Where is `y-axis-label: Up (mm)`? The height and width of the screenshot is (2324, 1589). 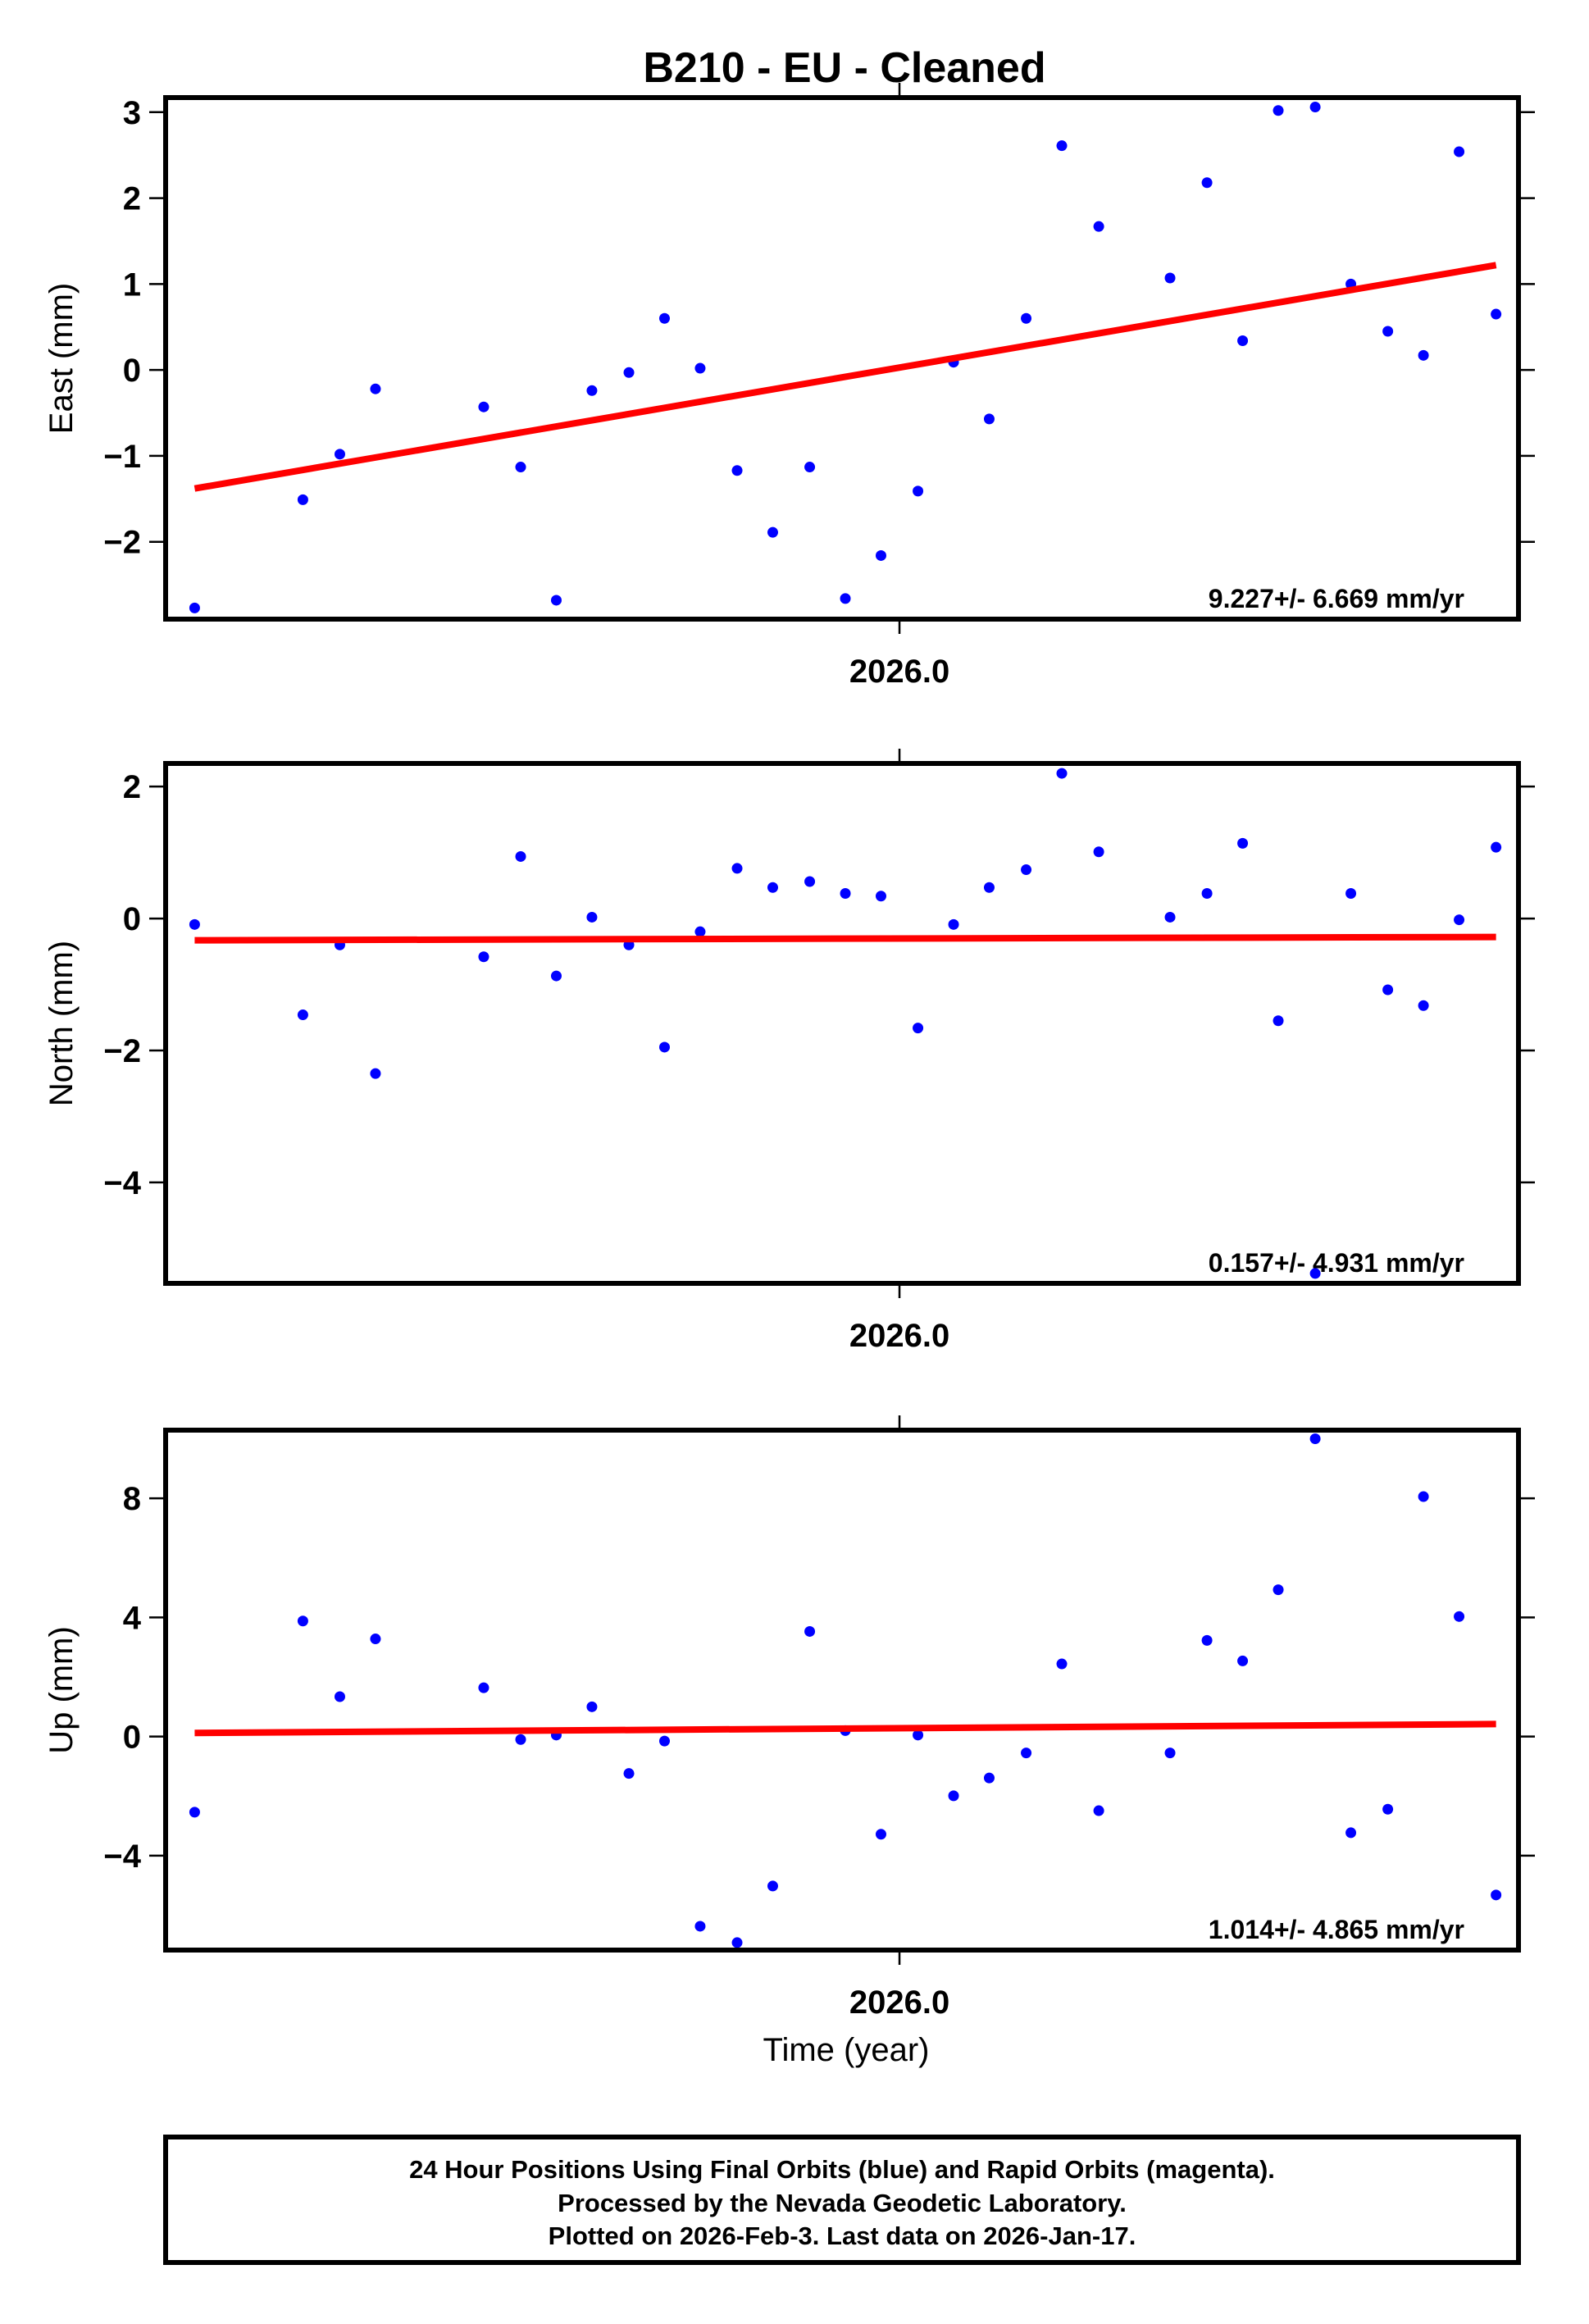
y-axis-label: Up (mm) is located at coordinates (61, 1690).